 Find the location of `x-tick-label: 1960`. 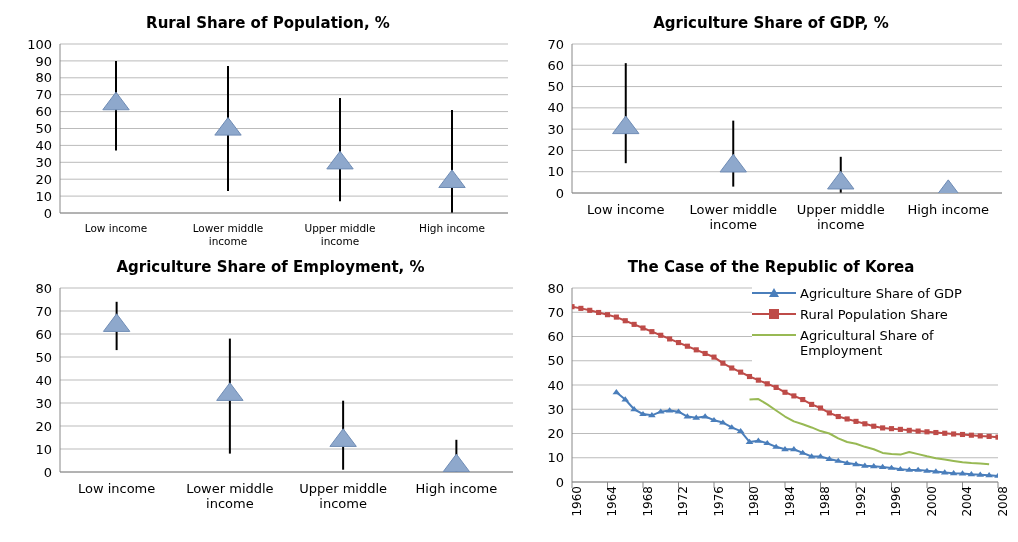

x-tick-label: 1960 is located at coordinates (576, 501).